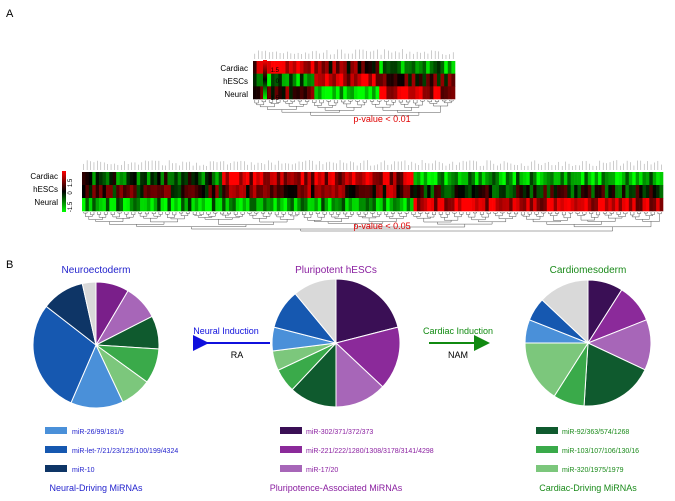 The height and width of the screenshot is (501, 675). I want to click on heatmap-bottom-row-hescs: hESCs, so click(45, 189).